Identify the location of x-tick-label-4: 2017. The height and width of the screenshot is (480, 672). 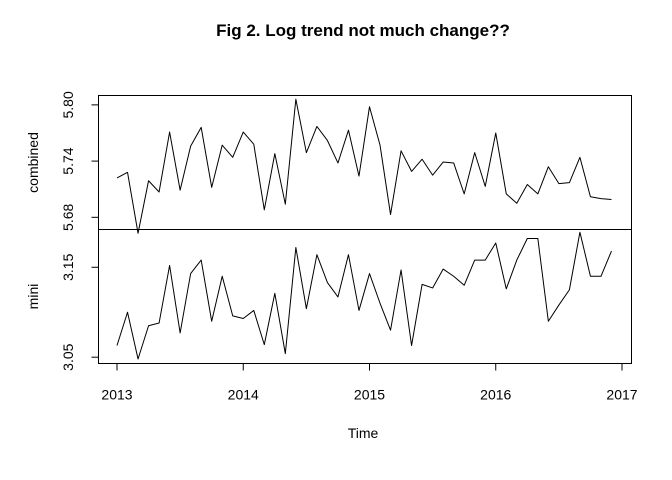
(621, 395).